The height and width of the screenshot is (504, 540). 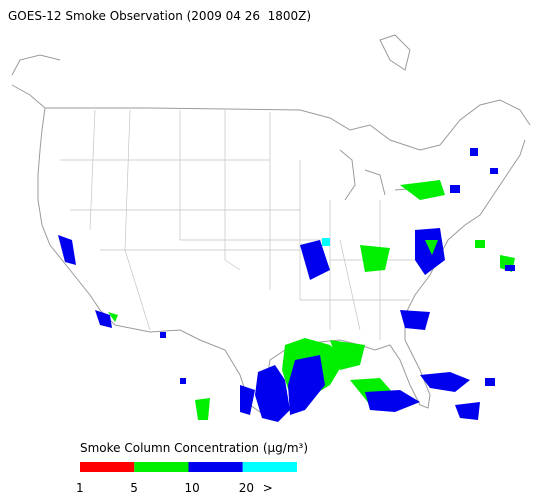 What do you see at coordinates (80, 488) in the screenshot?
I see `legend-label: 1` at bounding box center [80, 488].